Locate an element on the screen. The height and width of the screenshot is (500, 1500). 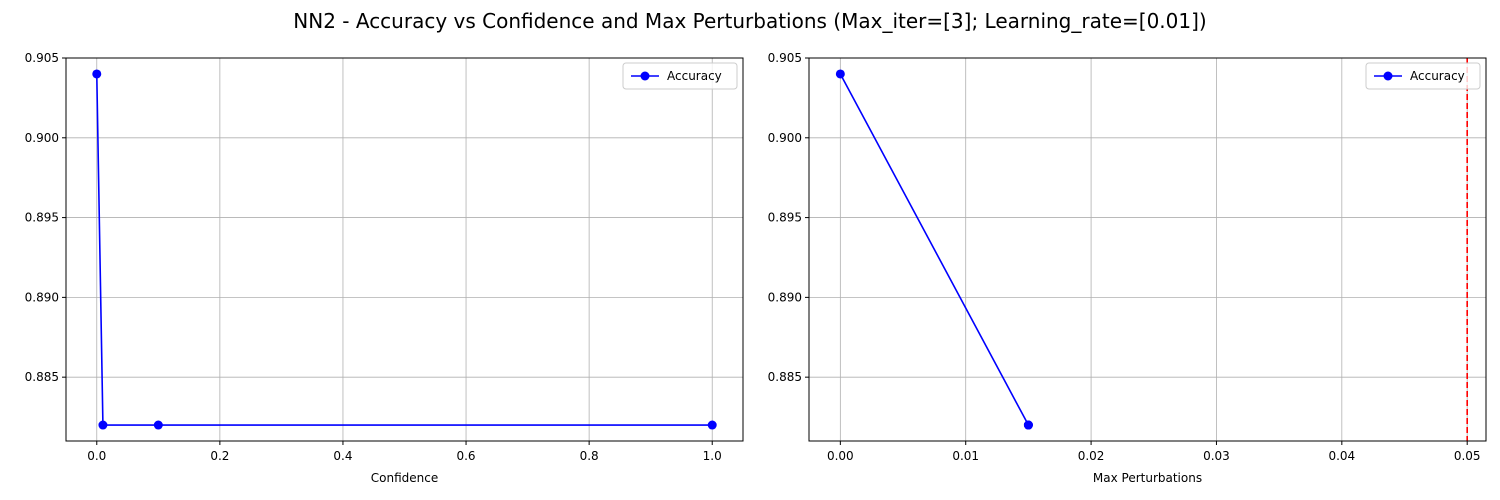
left-x-tick-label: 1.0 is located at coordinates (712, 456).